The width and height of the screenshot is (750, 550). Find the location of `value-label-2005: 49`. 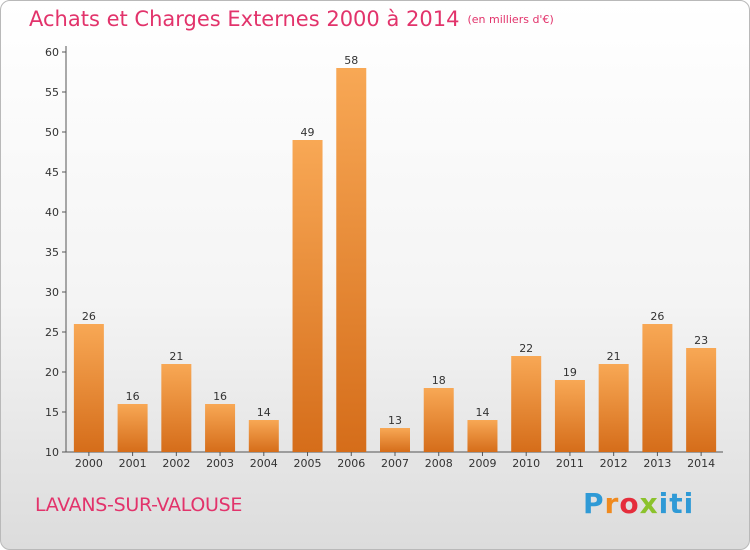

value-label-2005: 49 is located at coordinates (308, 132).